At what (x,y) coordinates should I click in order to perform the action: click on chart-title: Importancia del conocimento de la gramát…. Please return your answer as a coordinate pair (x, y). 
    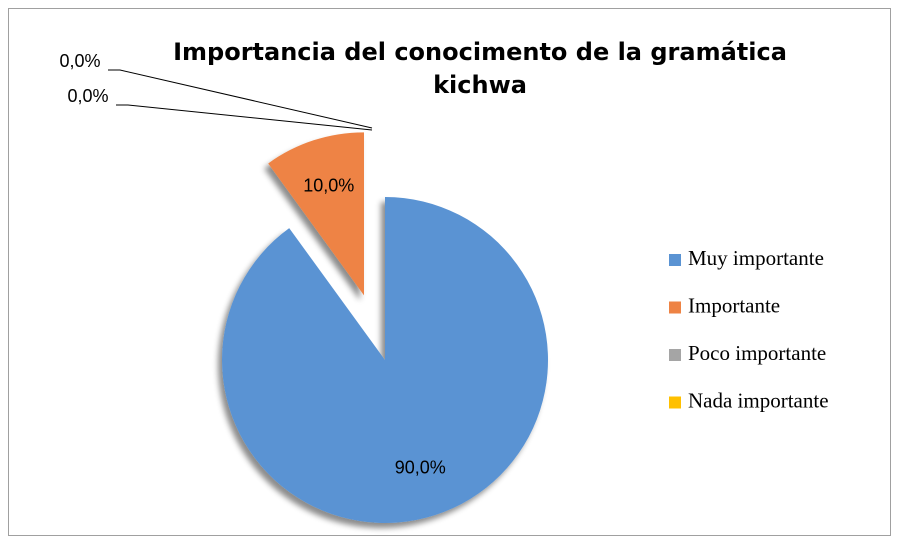
    Looking at the image, I should click on (480, 68).